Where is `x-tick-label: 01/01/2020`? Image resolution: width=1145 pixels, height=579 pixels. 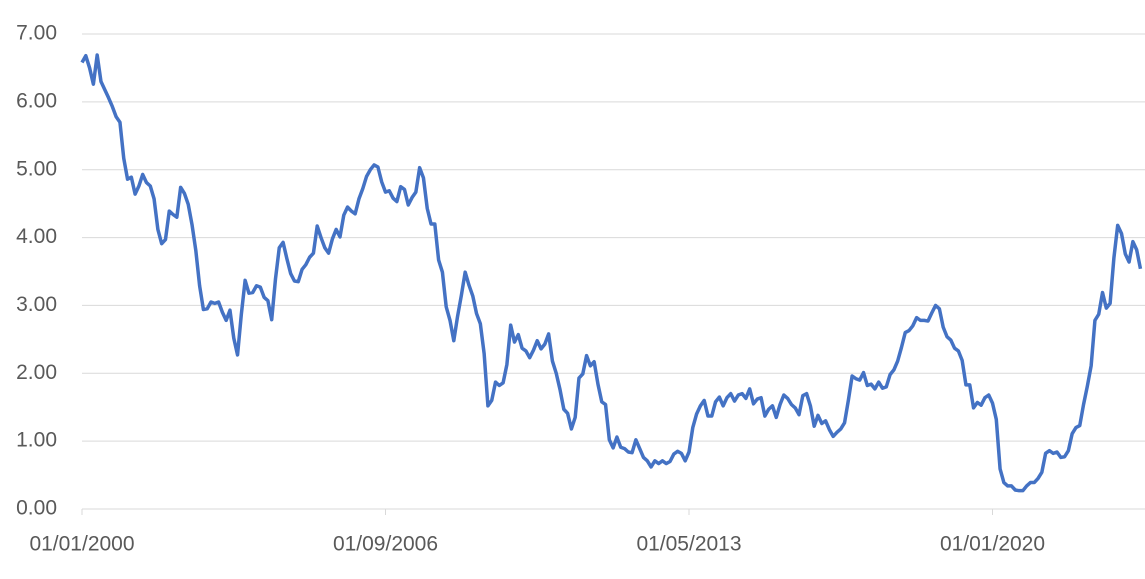 x-tick-label: 01/01/2020 is located at coordinates (992, 544).